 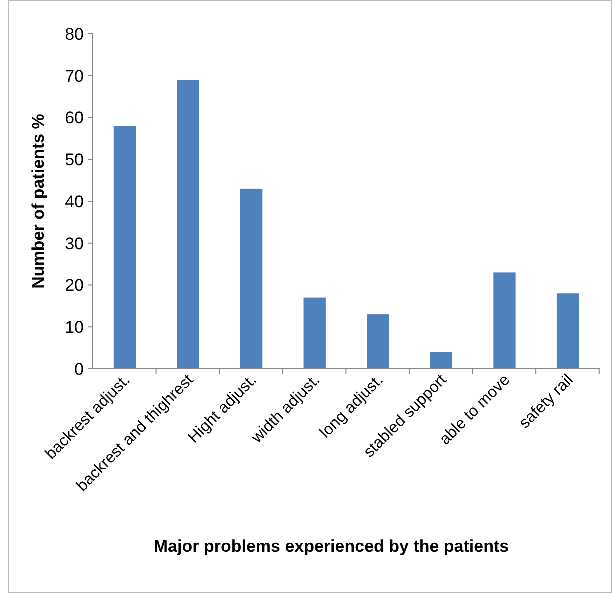 I want to click on y-tick-label: 30, so click(x=74, y=244).